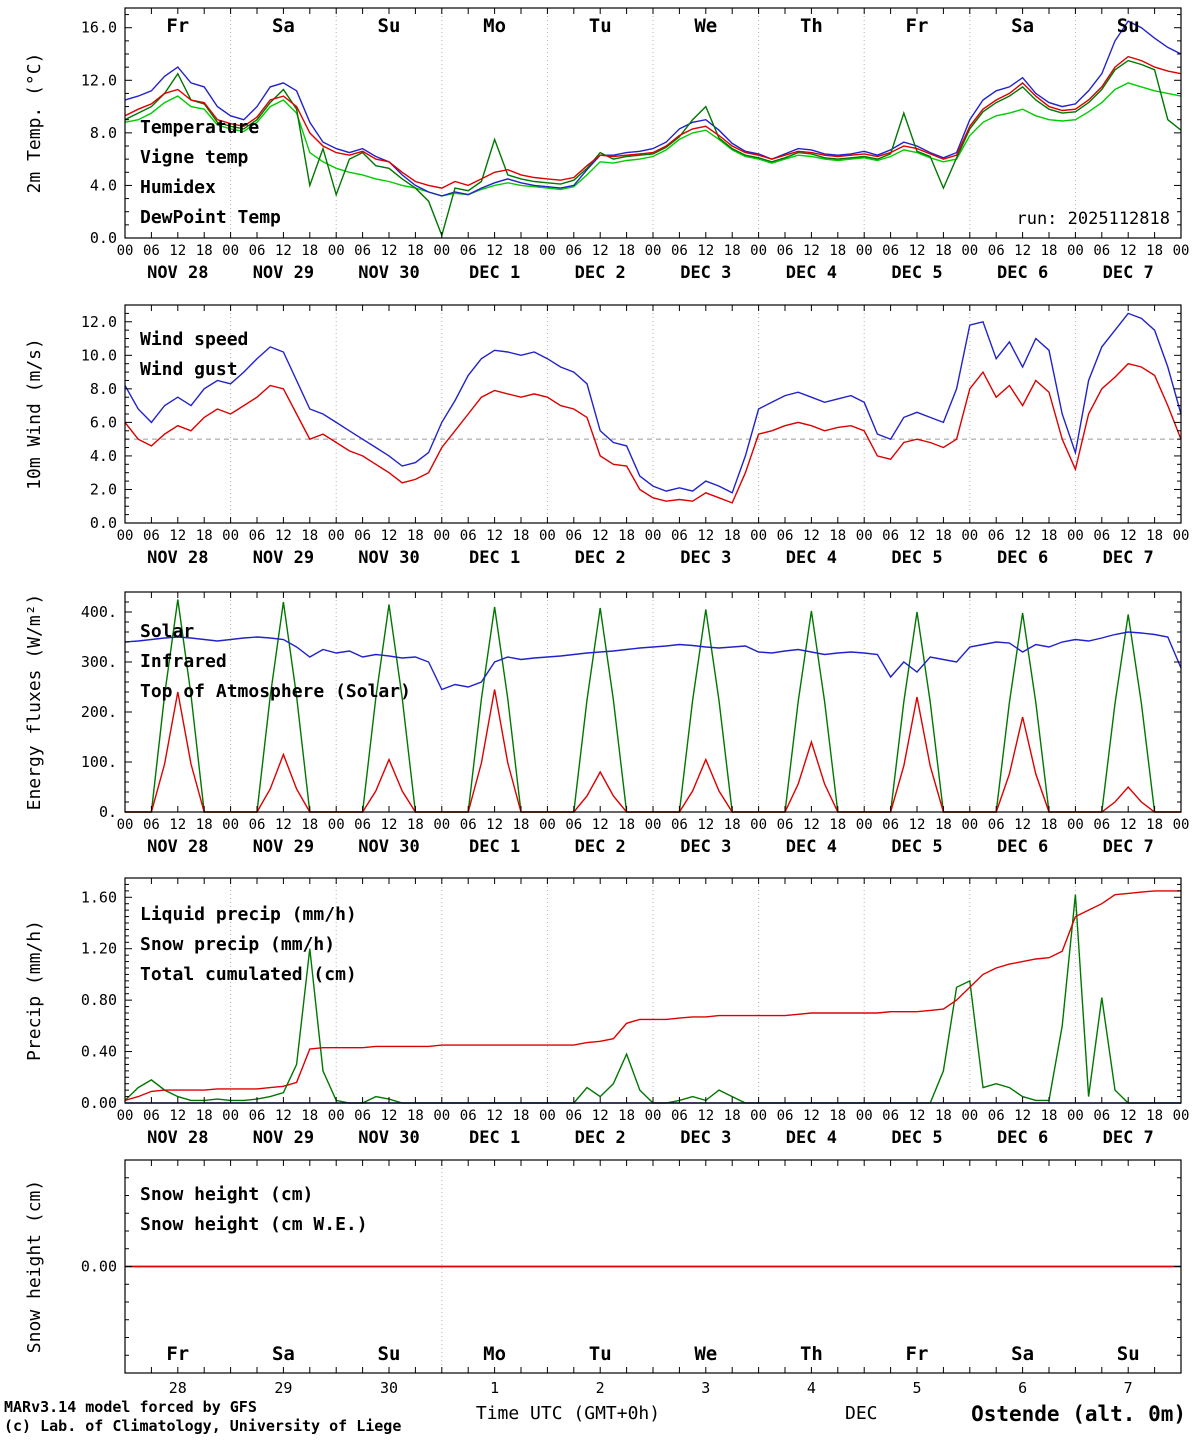 This screenshot has width=1194, height=1445. Describe the element at coordinates (99, 322) in the screenshot. I see `y-tick-label: 12.0` at that location.